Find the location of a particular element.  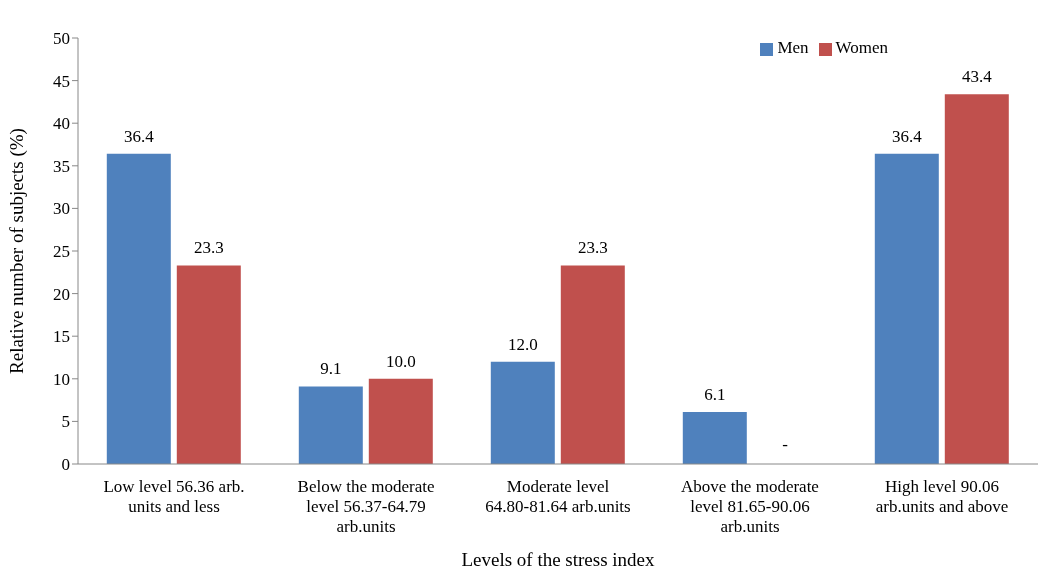

legend-label: Men is located at coordinates (793, 47).